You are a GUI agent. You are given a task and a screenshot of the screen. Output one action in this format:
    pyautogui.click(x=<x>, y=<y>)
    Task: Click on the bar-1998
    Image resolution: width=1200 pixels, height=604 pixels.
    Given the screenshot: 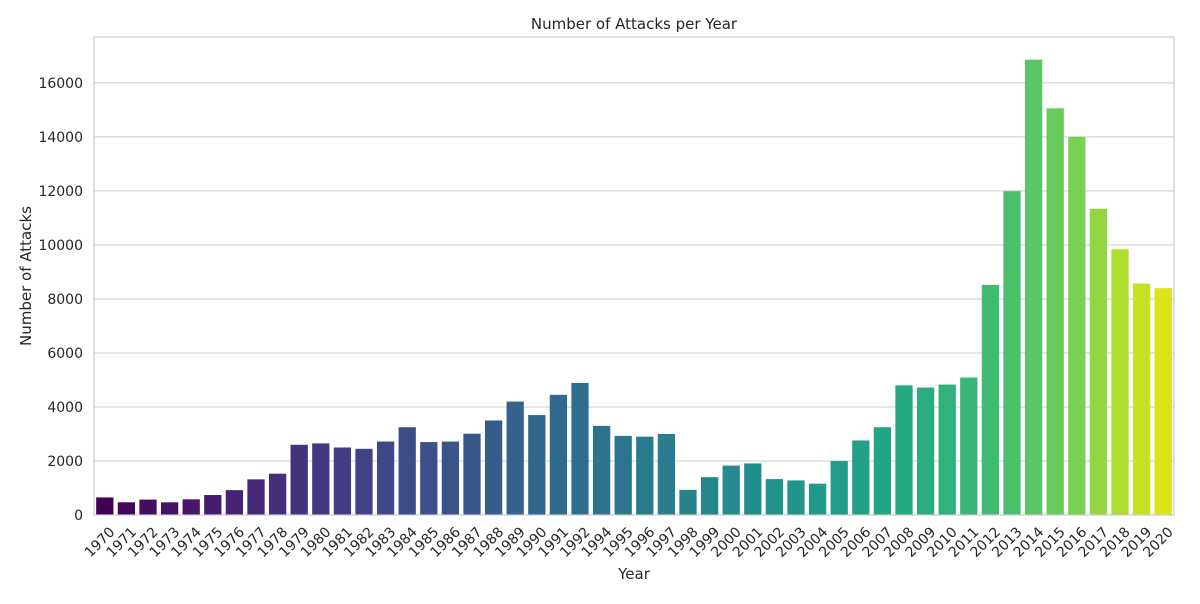 What is the action you would take?
    pyautogui.click(x=688, y=502)
    